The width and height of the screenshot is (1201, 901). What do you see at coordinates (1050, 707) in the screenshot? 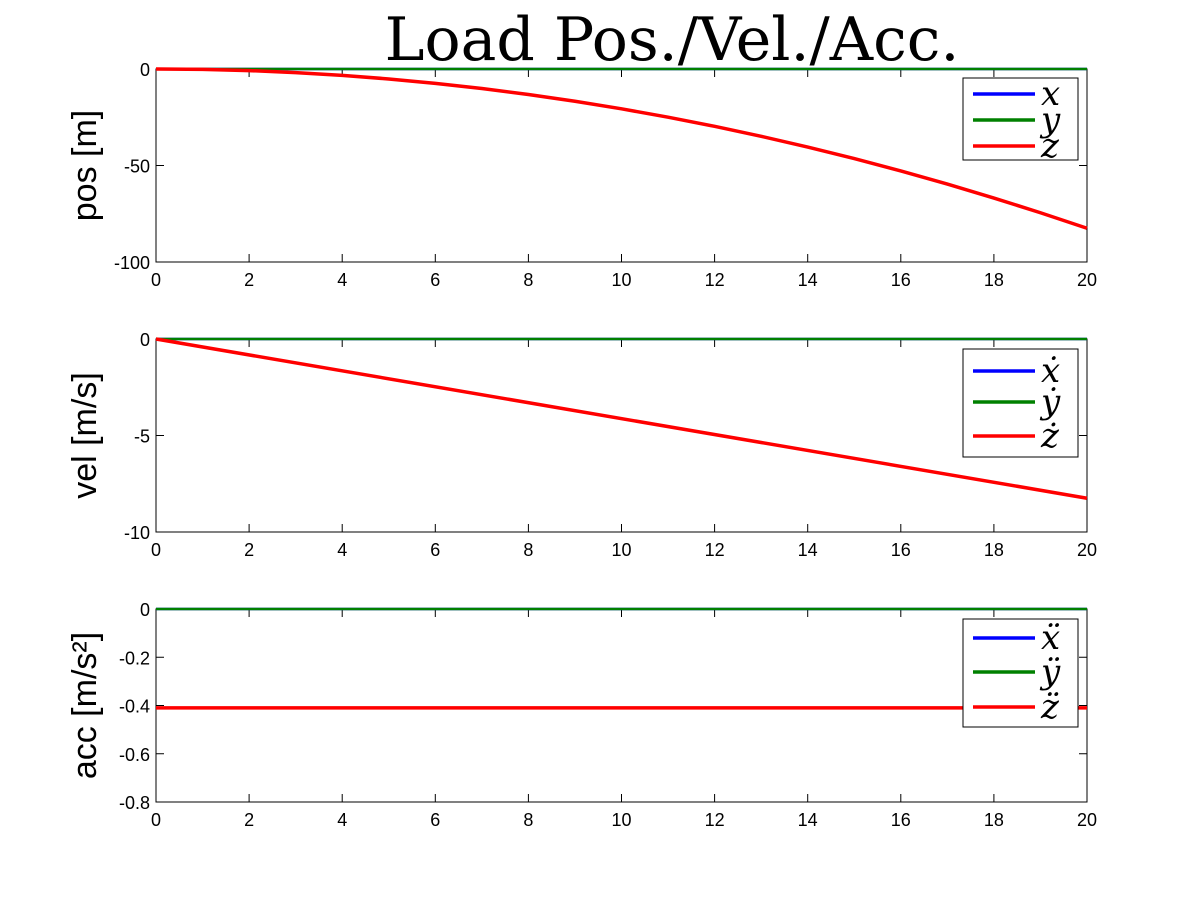
I see `legend-label: z̈` at bounding box center [1050, 707].